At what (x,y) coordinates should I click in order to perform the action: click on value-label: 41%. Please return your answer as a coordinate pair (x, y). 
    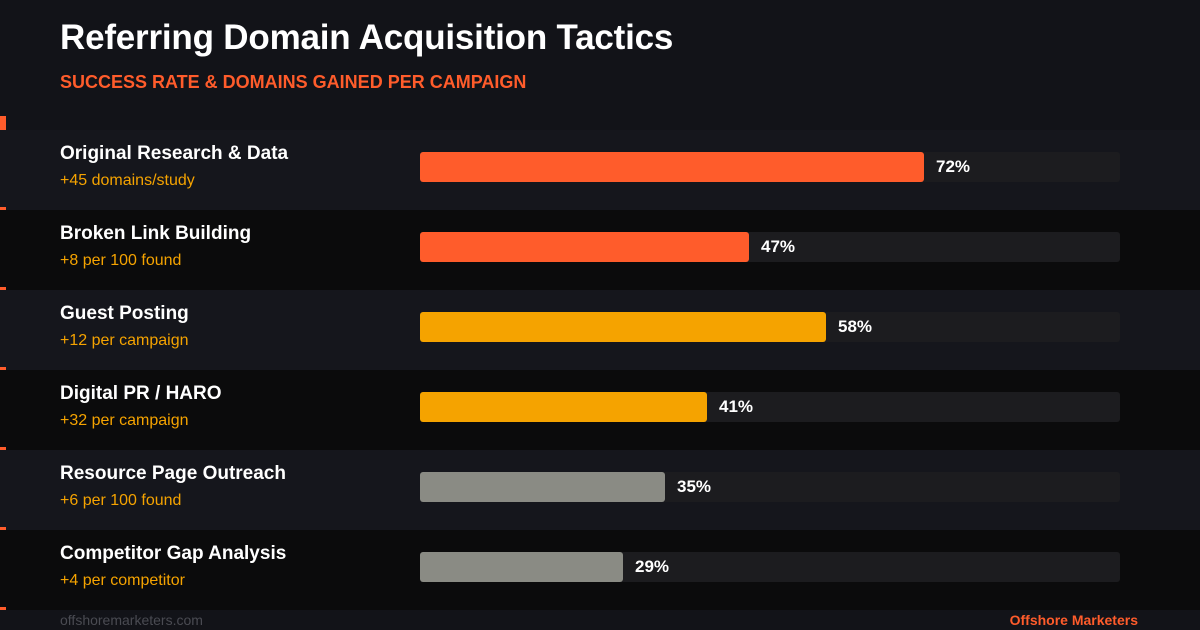
    Looking at the image, I should click on (736, 406).